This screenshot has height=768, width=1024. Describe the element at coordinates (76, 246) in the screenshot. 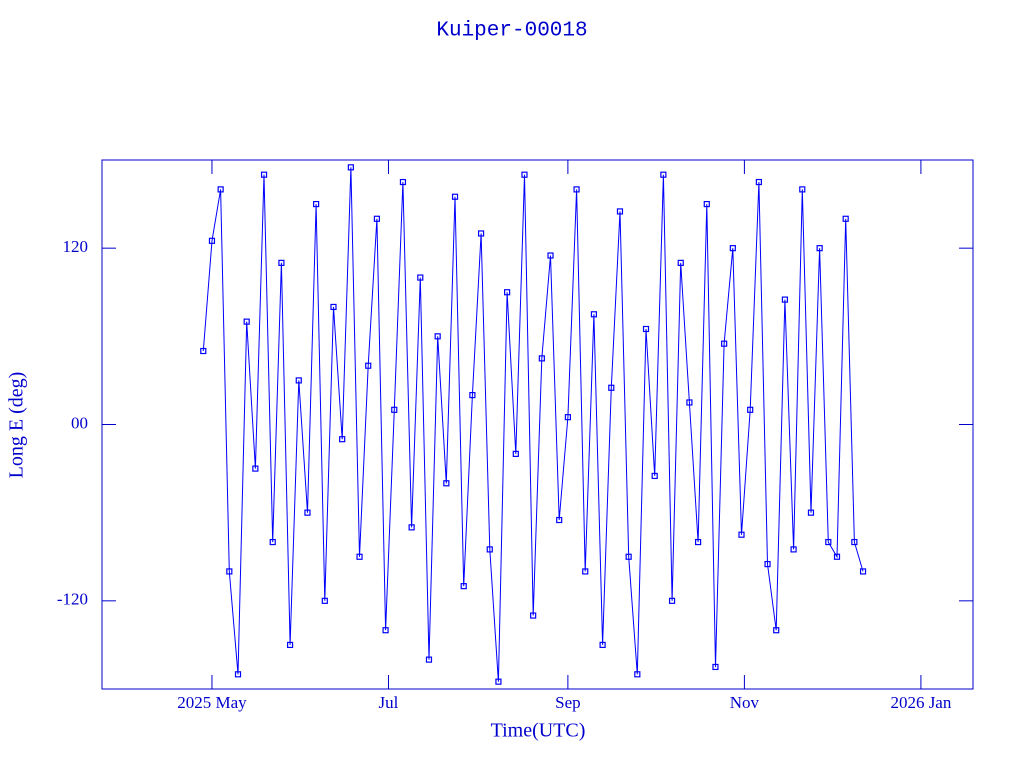

I see `y-tick-label: 120` at that location.